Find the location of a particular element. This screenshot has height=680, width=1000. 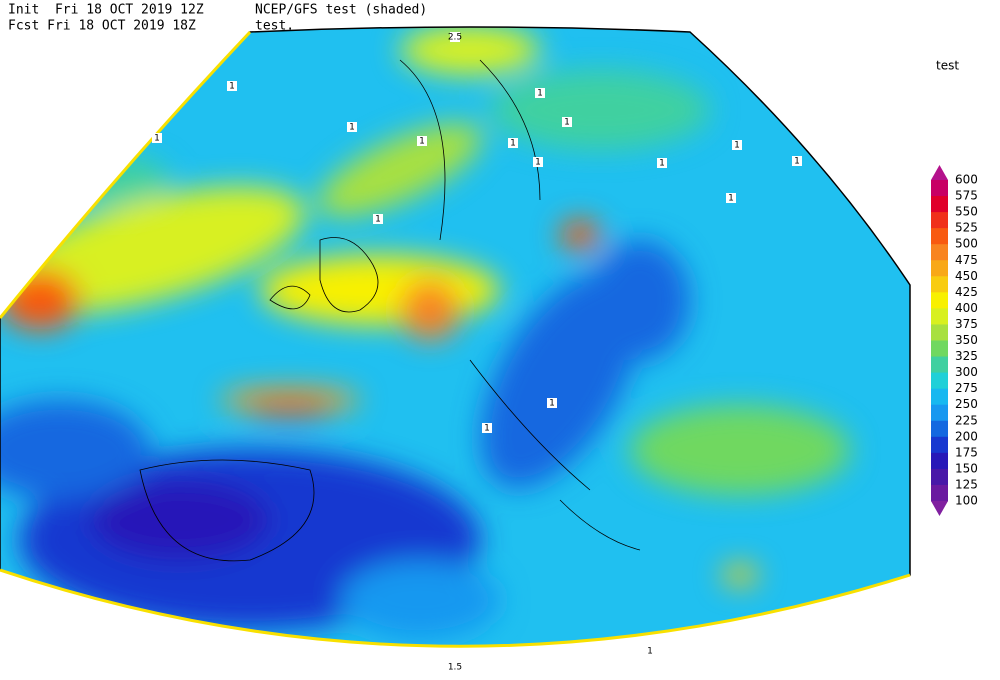

legend-label: 125 is located at coordinates (966, 484).